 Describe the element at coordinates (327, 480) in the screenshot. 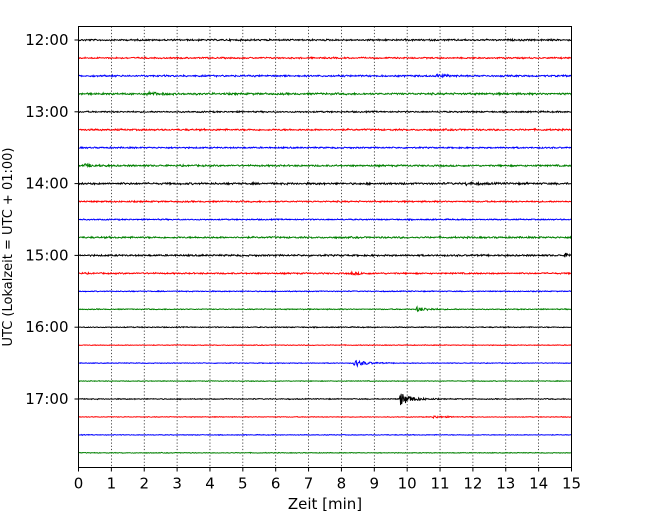

I see `x-axis-ticks: 0 1 2 3 4 5 6 7 8 9 10 11 12 13 14 15` at that location.